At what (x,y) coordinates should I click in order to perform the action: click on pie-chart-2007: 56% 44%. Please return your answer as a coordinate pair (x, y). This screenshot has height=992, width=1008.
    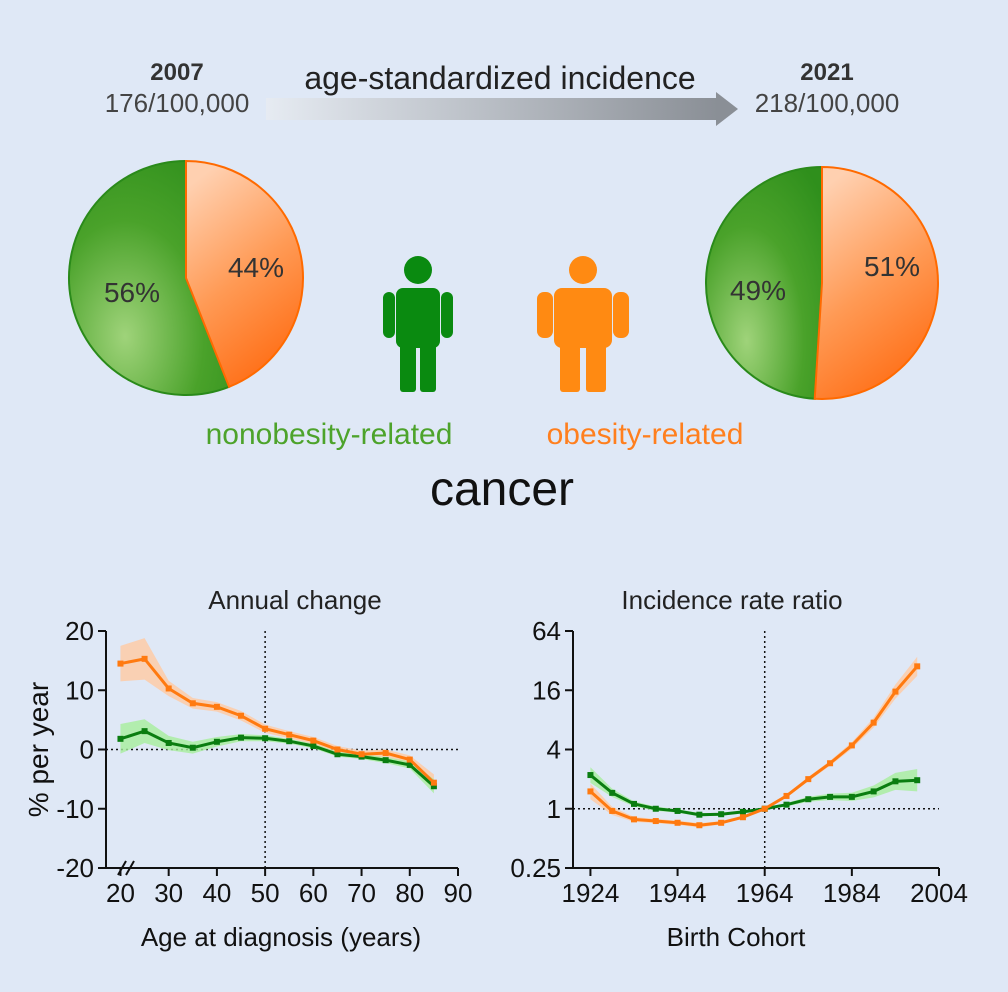
    Looking at the image, I should click on (186, 277).